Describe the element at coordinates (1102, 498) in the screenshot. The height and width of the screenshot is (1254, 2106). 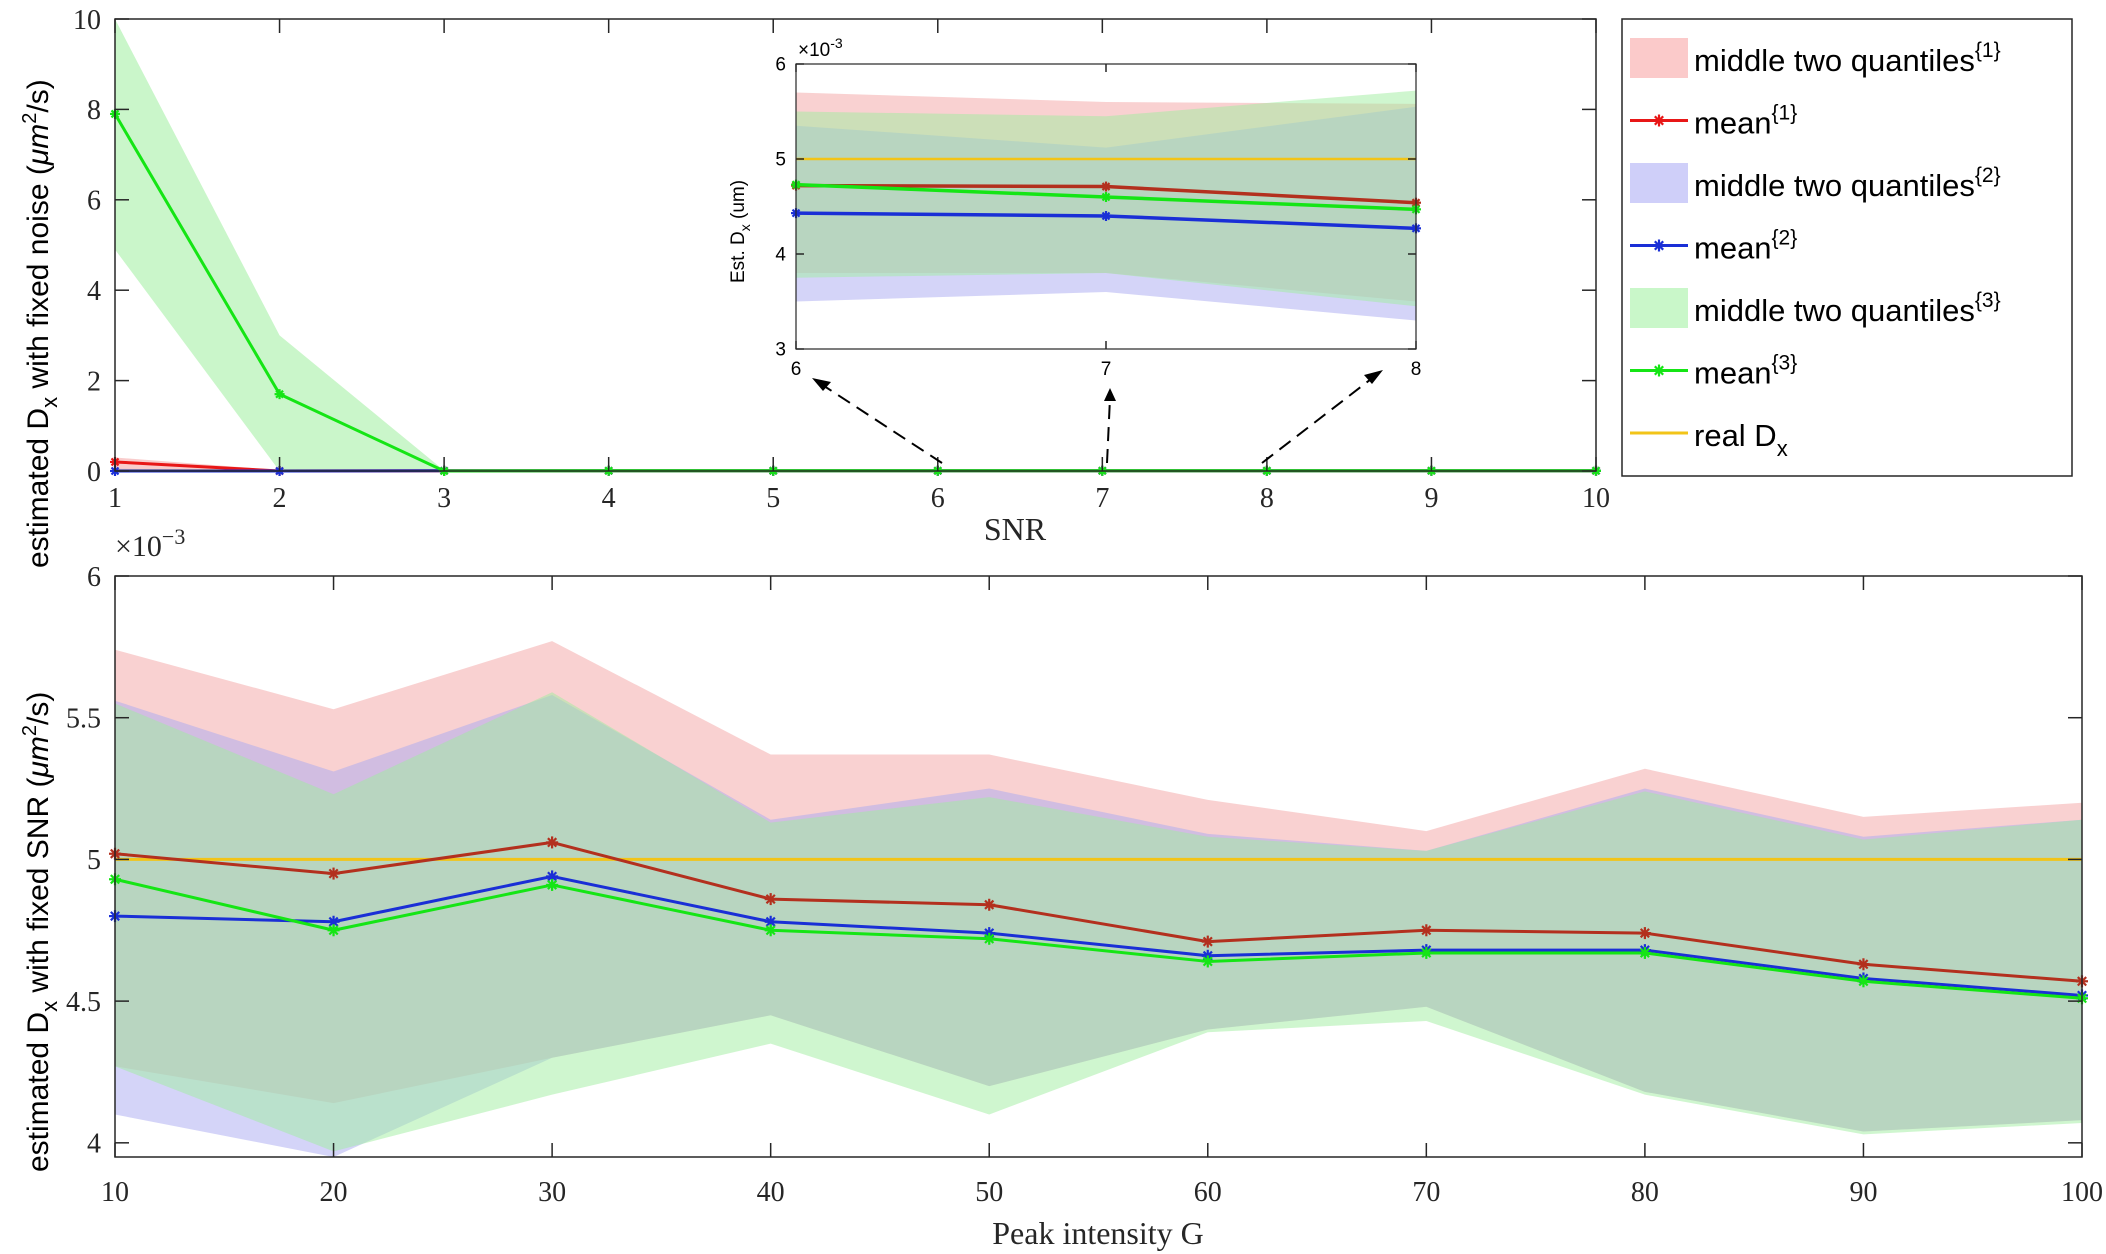
I see `top-x-tick-label: 7` at that location.